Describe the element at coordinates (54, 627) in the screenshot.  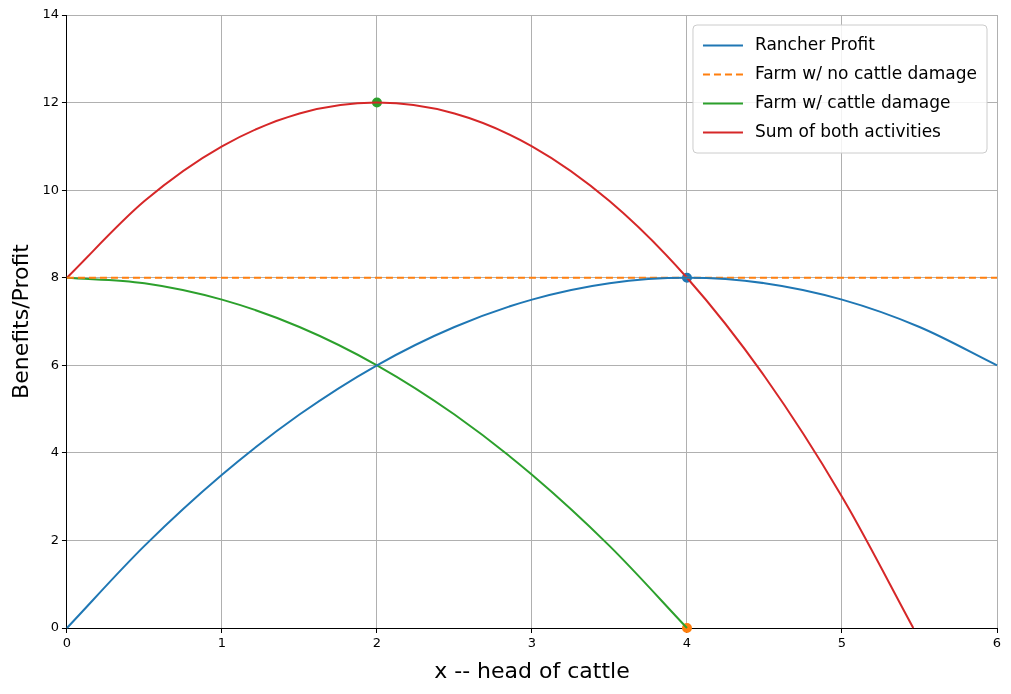
I see `y-tick-label: 0` at that location.